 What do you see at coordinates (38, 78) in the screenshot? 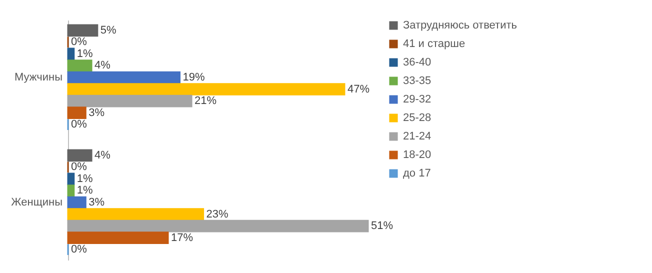
I see `y-tick-label: Мужчины` at bounding box center [38, 78].